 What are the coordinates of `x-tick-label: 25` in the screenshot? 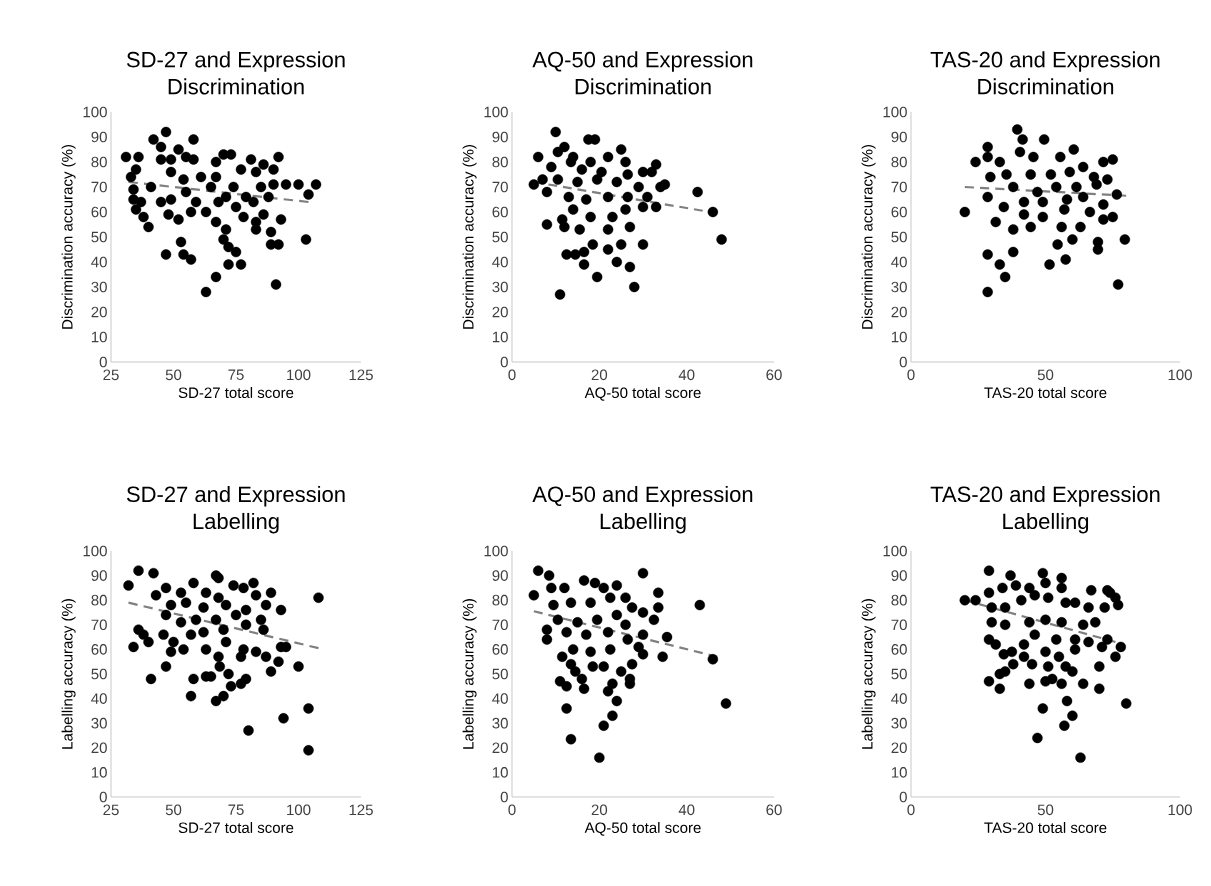 It's located at (111, 375).